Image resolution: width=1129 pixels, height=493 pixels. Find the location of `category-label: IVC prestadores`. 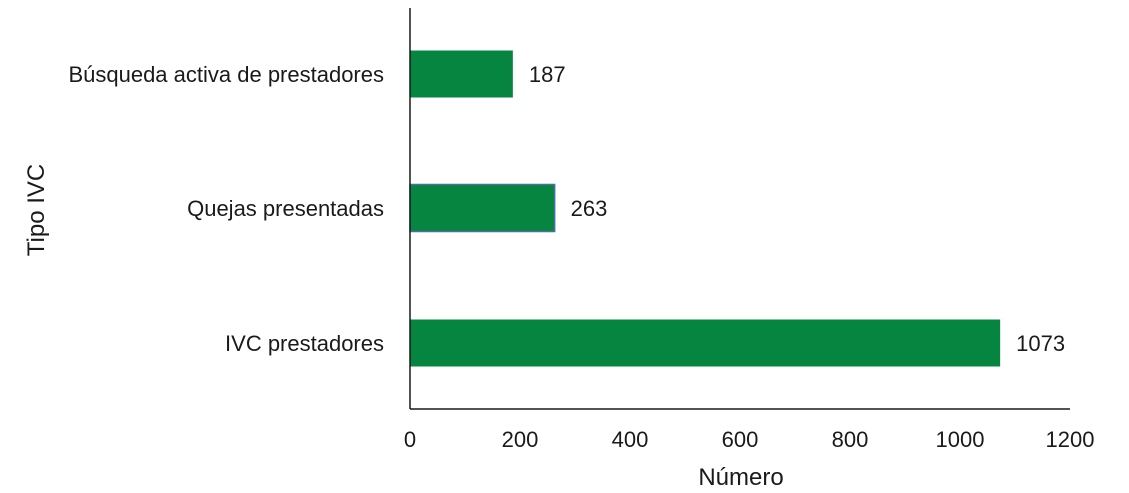

category-label: IVC prestadores is located at coordinates (304, 343).